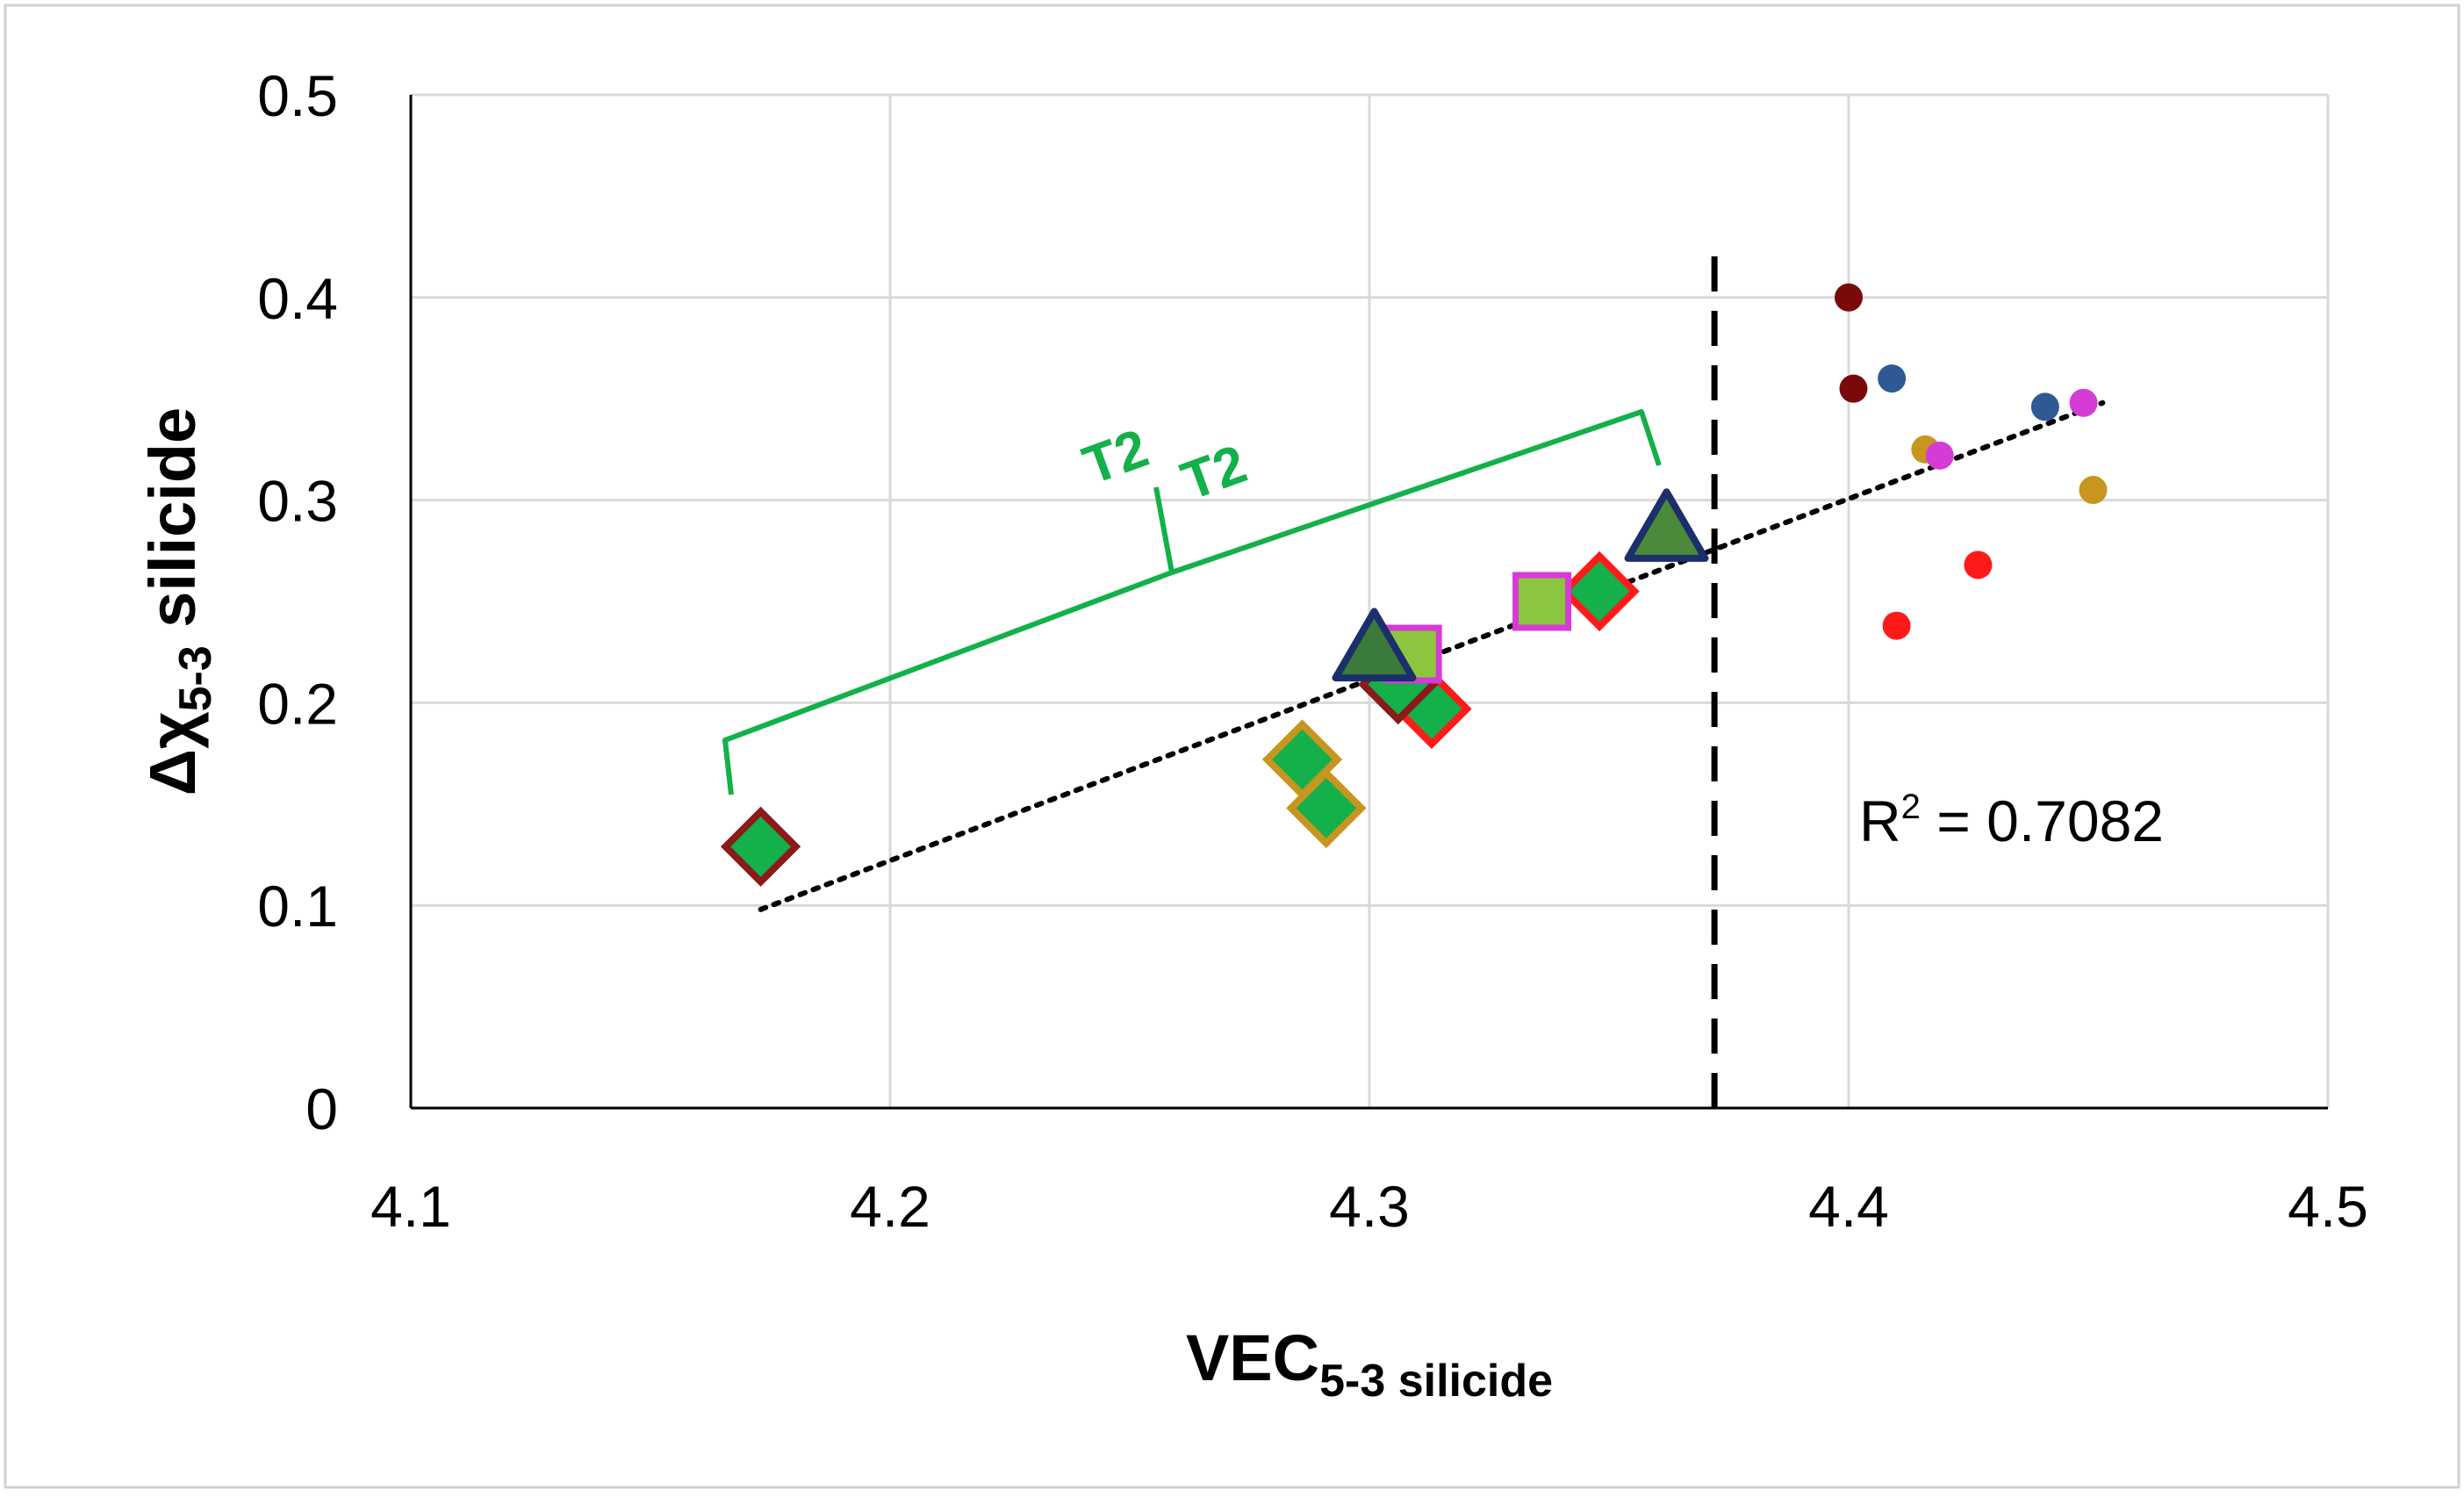  I want to click on y-axis-title-sub: 5-3, so click(195, 678).